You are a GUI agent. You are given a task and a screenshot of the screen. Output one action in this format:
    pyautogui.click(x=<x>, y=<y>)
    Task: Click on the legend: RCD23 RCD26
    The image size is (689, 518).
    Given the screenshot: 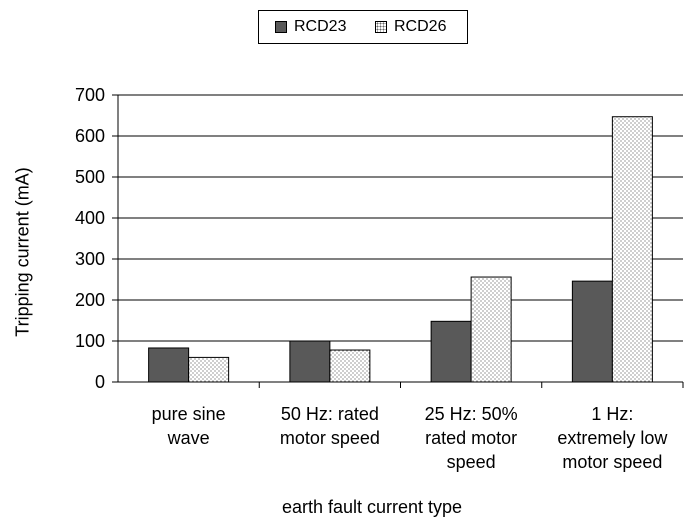 What is the action you would take?
    pyautogui.click(x=363, y=27)
    